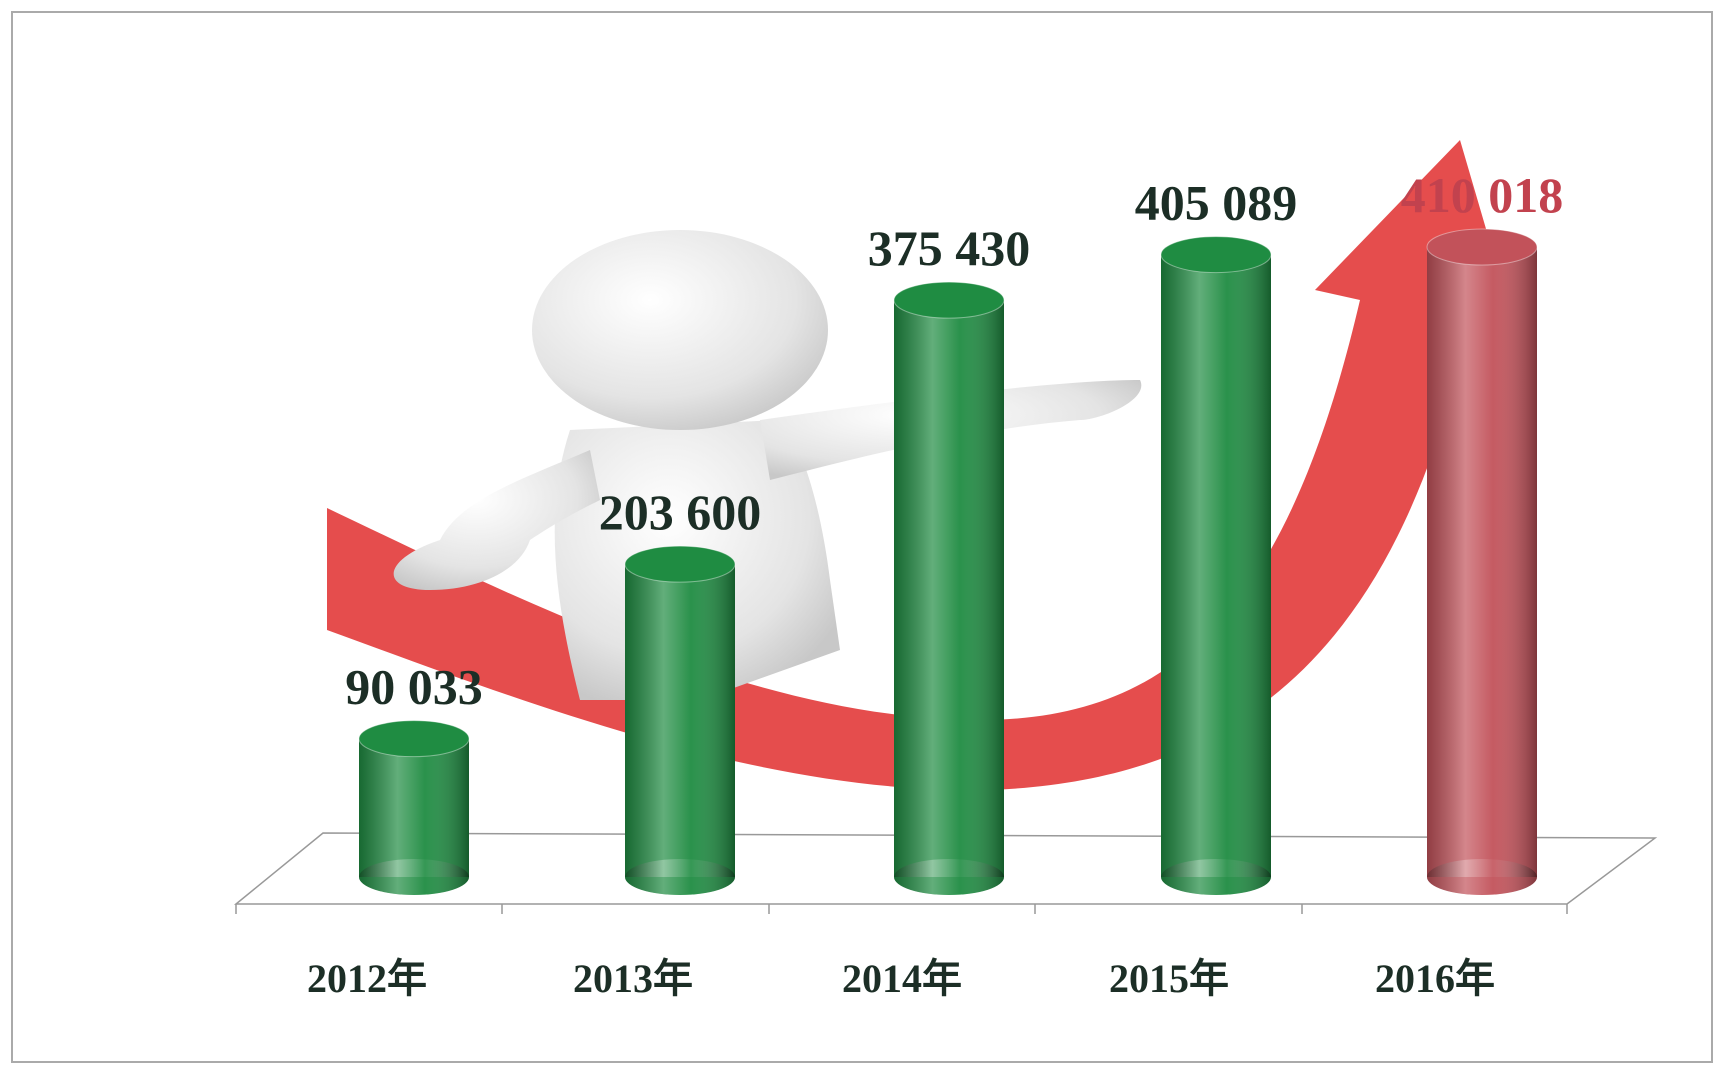 This screenshot has height=1068, width=1718. I want to click on value-label: 405 089, so click(1216, 203).